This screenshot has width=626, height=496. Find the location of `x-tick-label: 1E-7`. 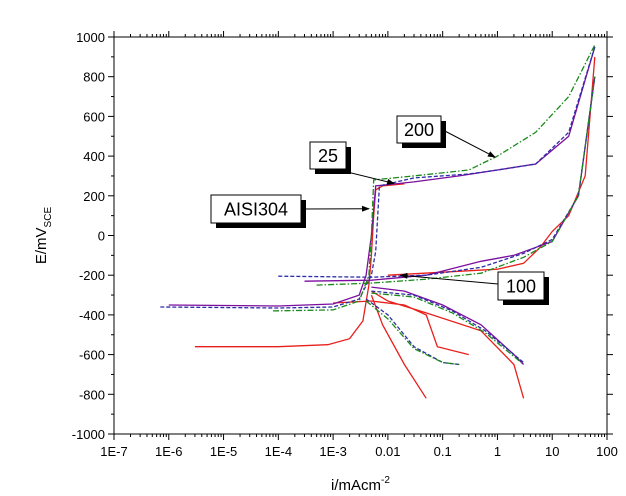

x-tick-label: 1E-7 is located at coordinates (113, 451).